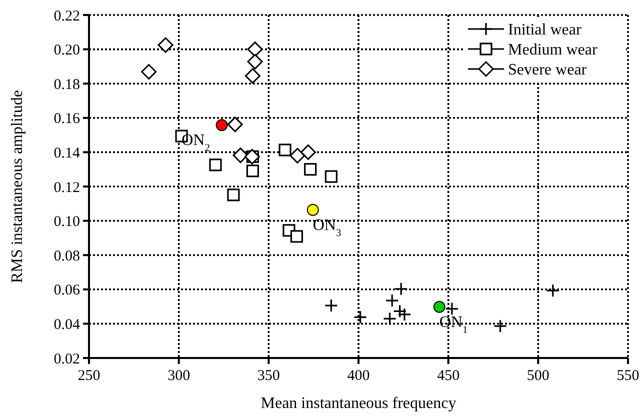 Image resolution: width=642 pixels, height=417 pixels. Describe the element at coordinates (67, 290) in the screenshot. I see `y-tick-label: 0.06` at that location.